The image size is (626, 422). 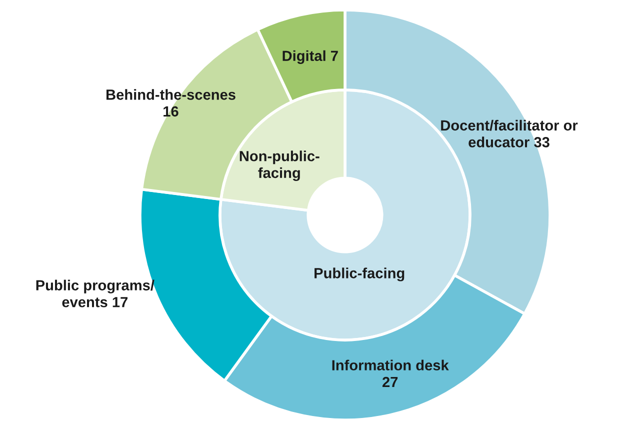 What do you see at coordinates (171, 103) in the screenshot?
I see `data-label: Behind-the-scenes 16` at bounding box center [171, 103].